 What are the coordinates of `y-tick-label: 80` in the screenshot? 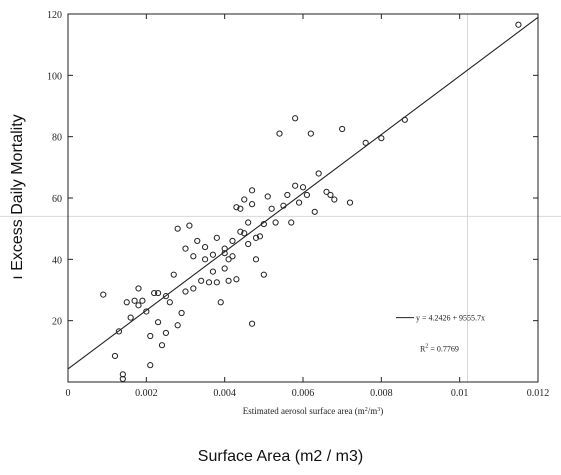 It's located at (57, 138).